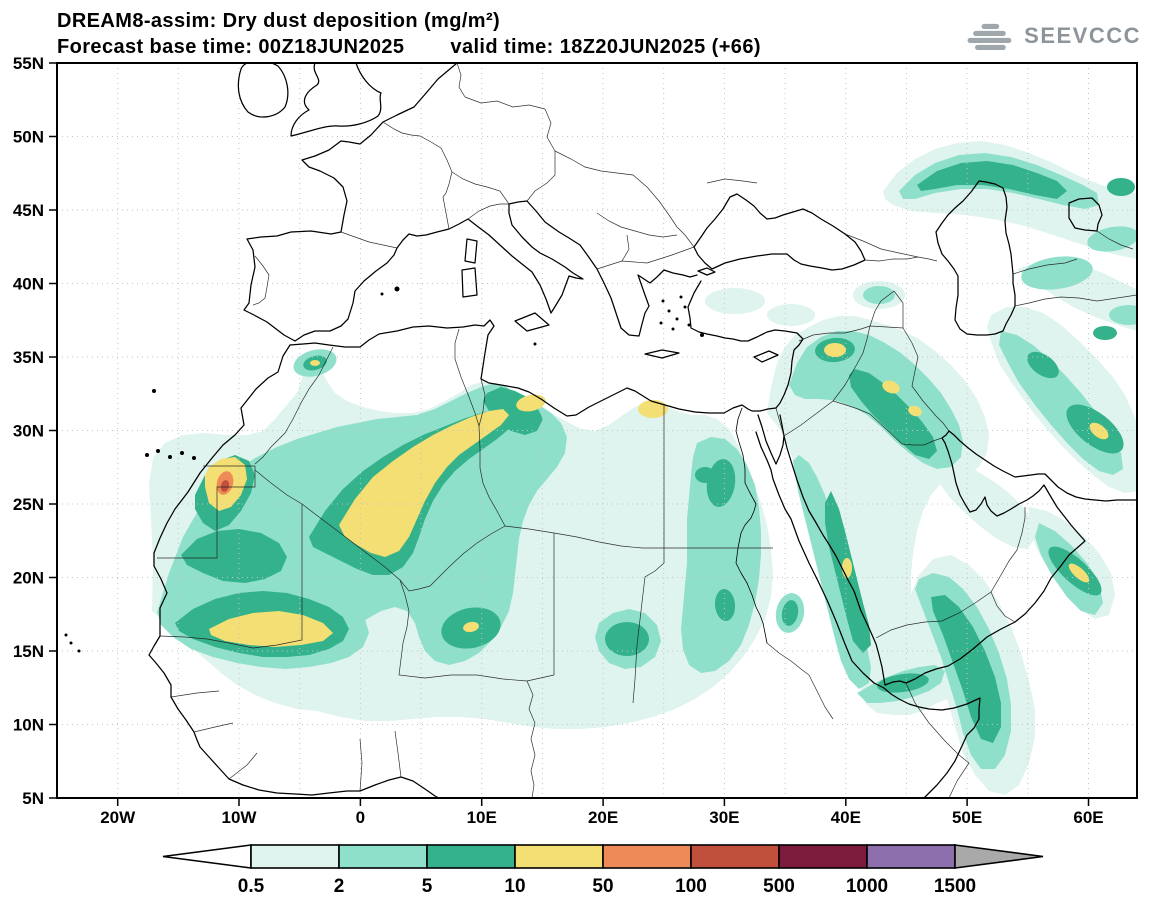 The height and width of the screenshot is (907, 1165). I want to click on x-tick-label: 50E, so click(967, 817).